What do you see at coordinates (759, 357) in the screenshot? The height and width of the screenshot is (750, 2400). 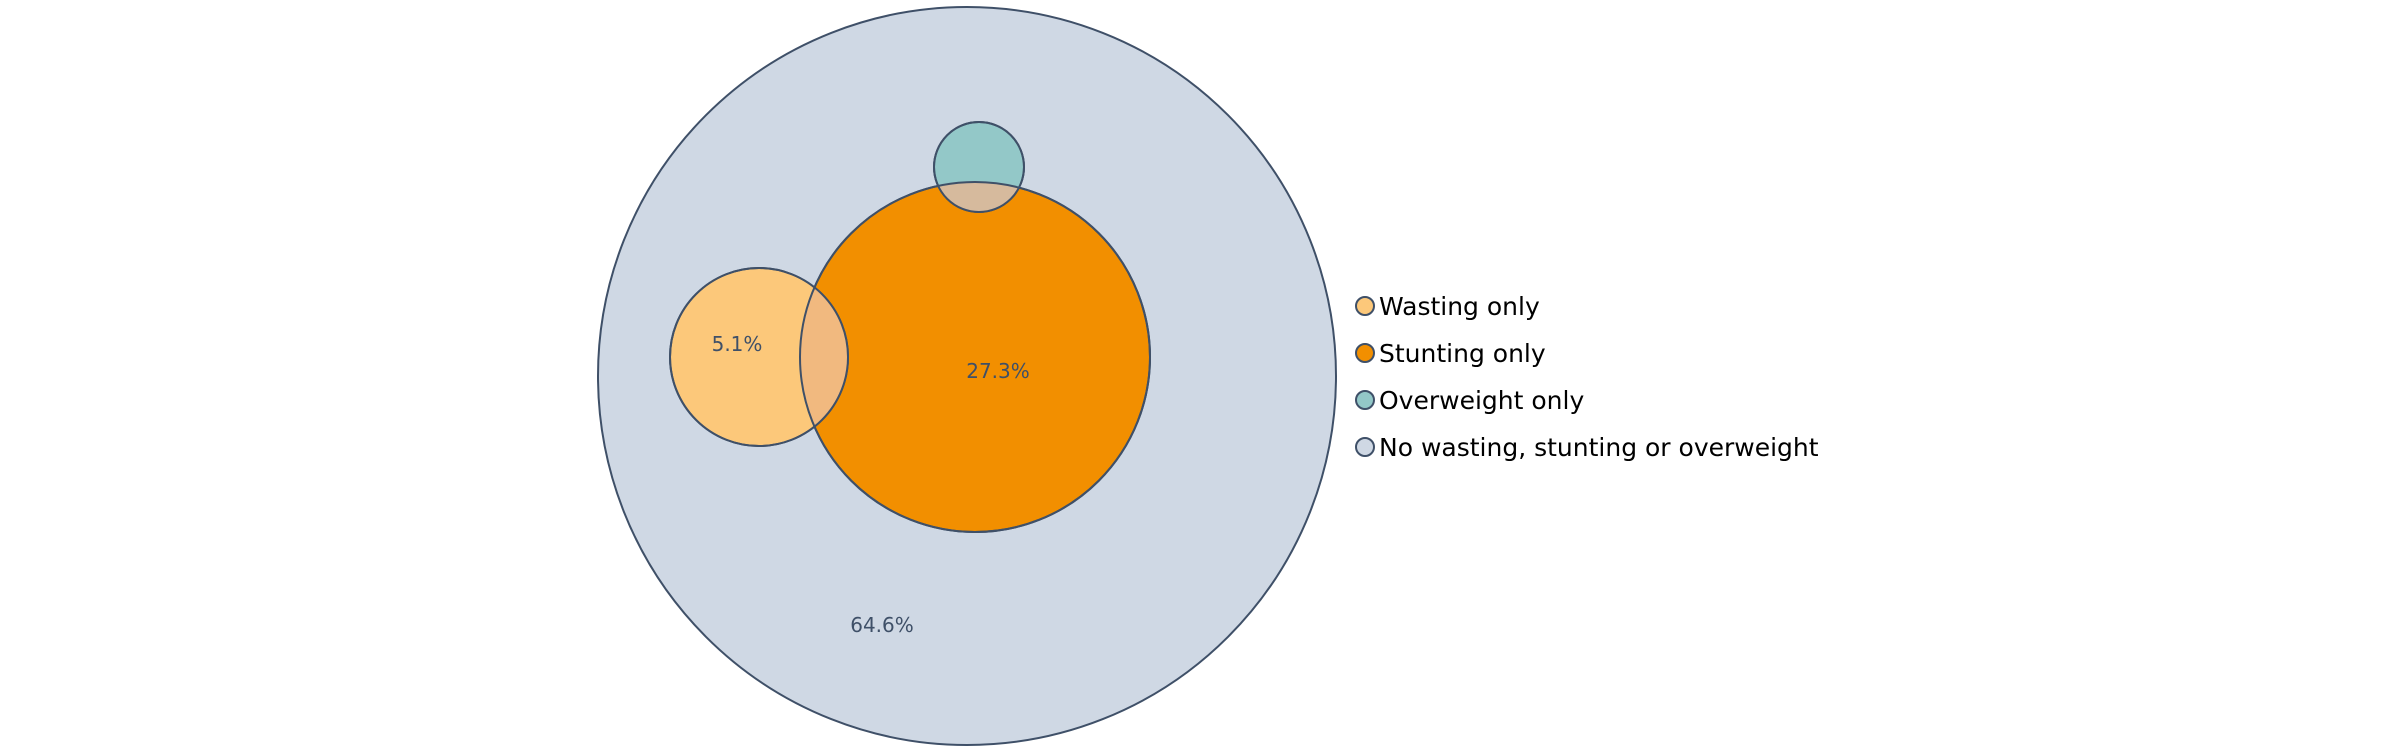 I see `outline-wasting` at bounding box center [759, 357].